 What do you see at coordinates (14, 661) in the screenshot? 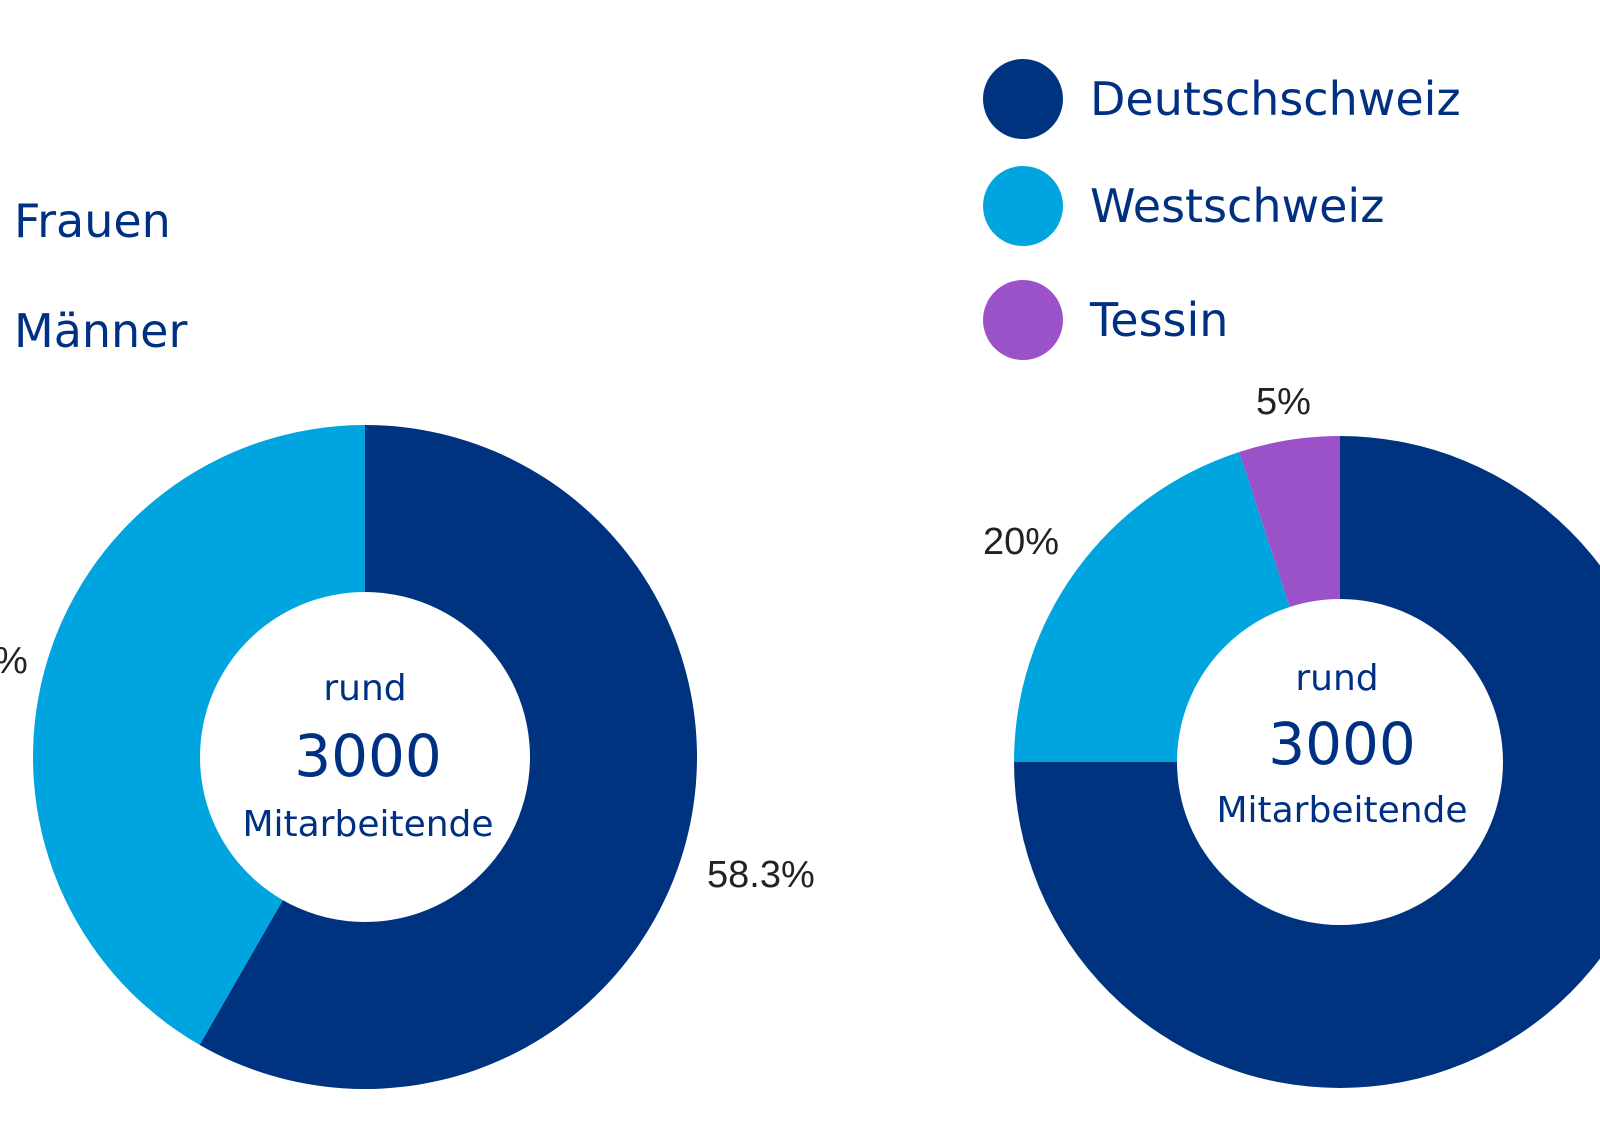
I see `label-frauen: %` at bounding box center [14, 661].